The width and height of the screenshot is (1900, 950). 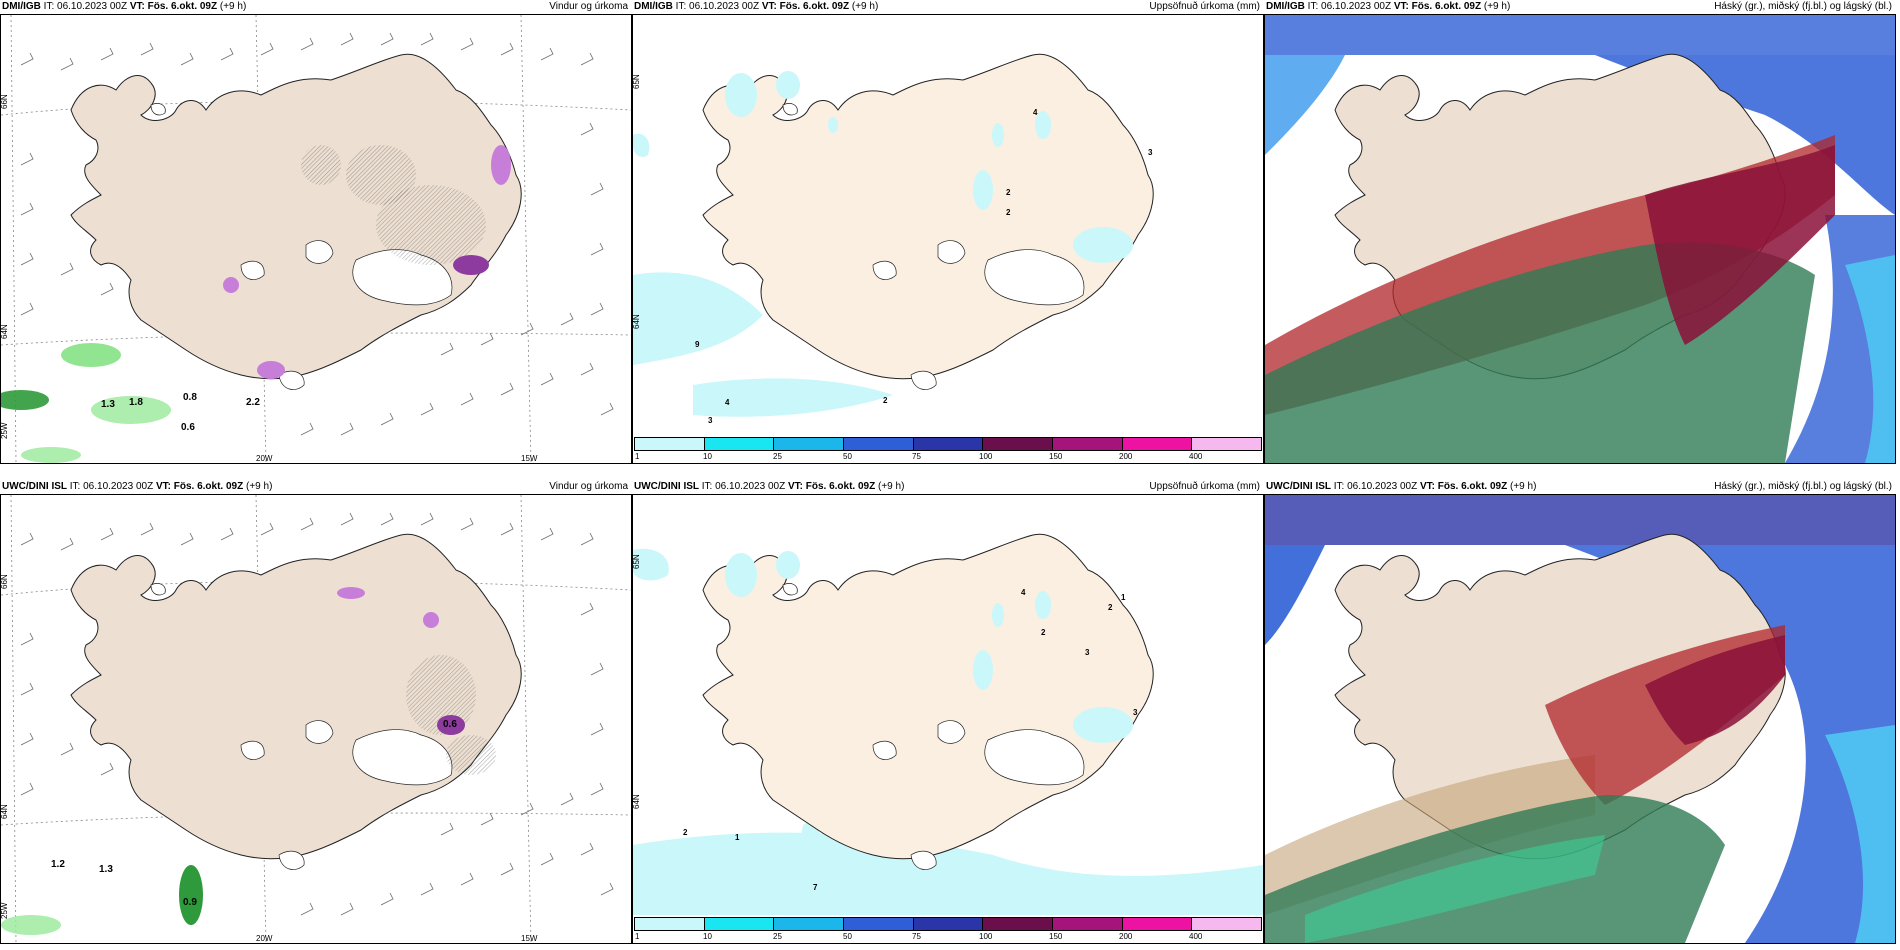 What do you see at coordinates (666, 486) in the screenshot?
I see `model-source: UWC/DINI ISL` at bounding box center [666, 486].